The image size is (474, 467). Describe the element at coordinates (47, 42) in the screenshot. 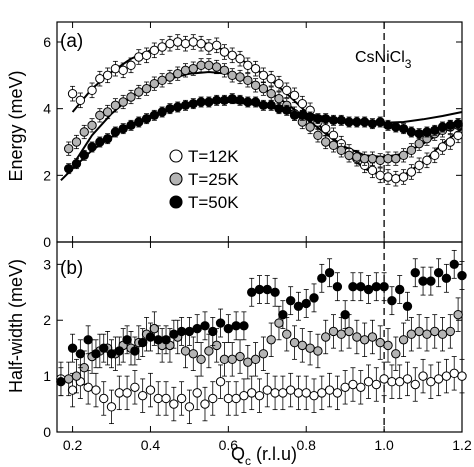

I see `y-tick-label: 6` at that location.